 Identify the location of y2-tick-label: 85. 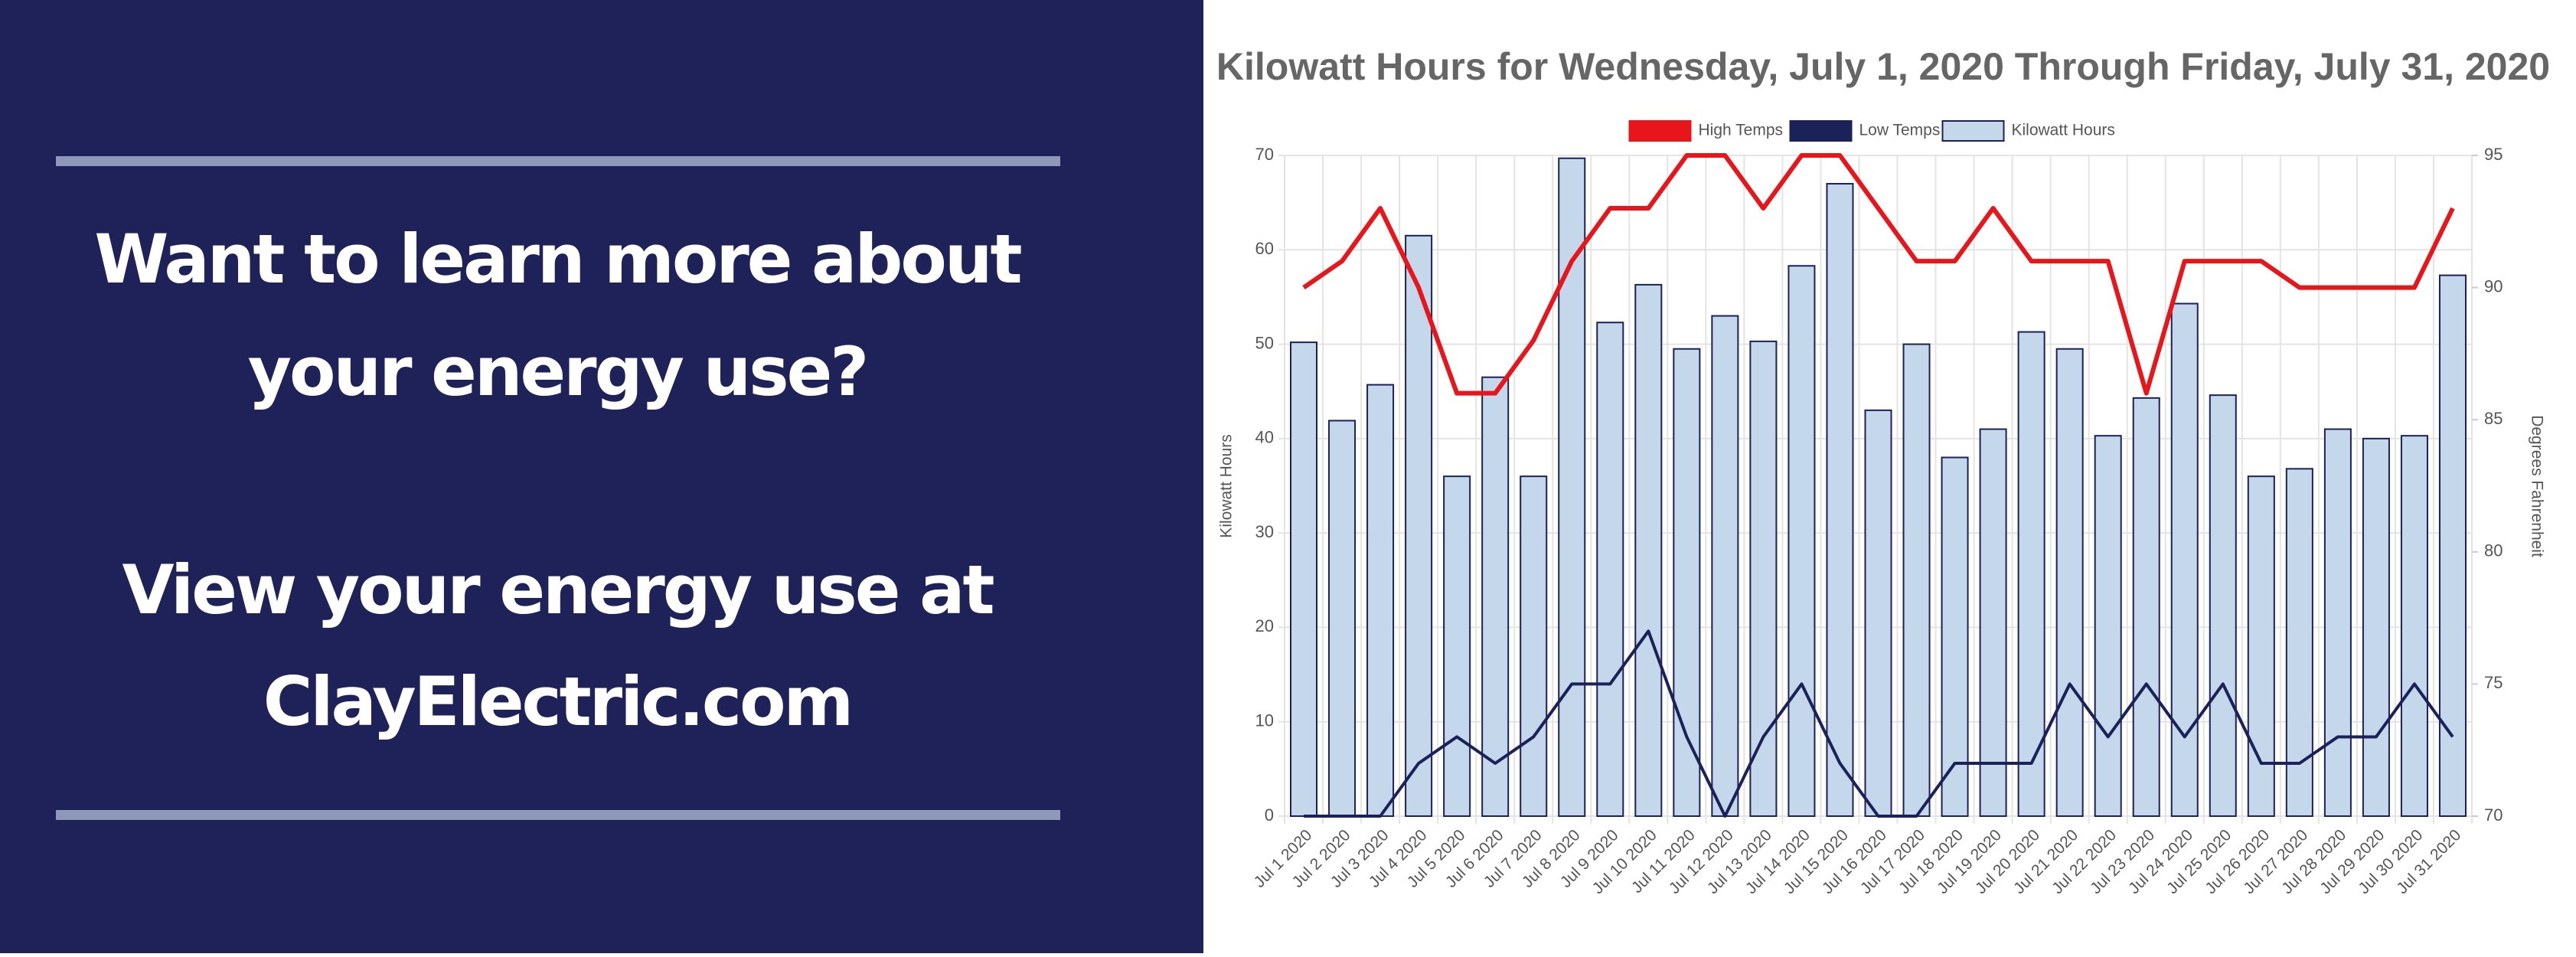
(2493, 418).